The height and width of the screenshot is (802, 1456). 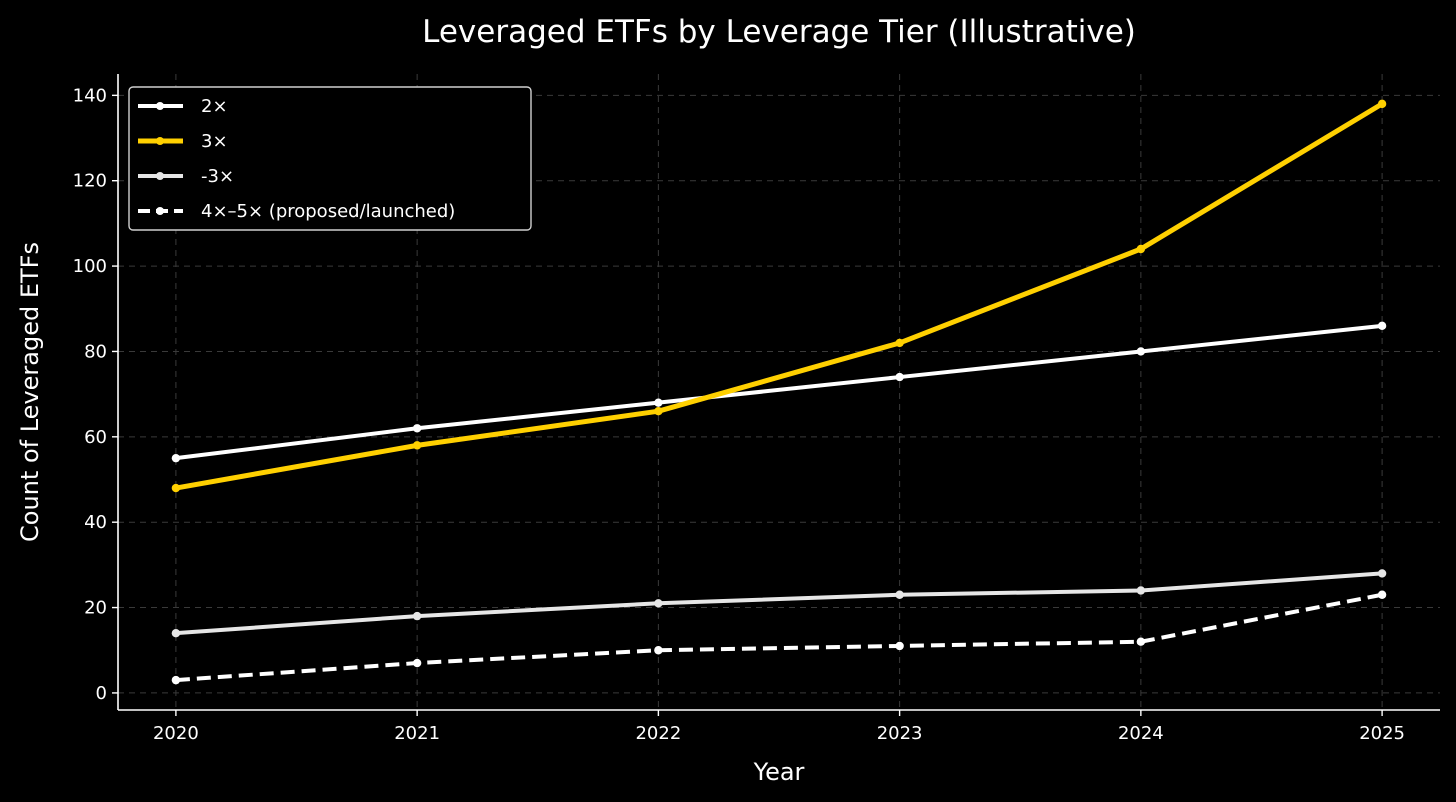 What do you see at coordinates (90, 95) in the screenshot?
I see `y-tick-label: 140` at bounding box center [90, 95].